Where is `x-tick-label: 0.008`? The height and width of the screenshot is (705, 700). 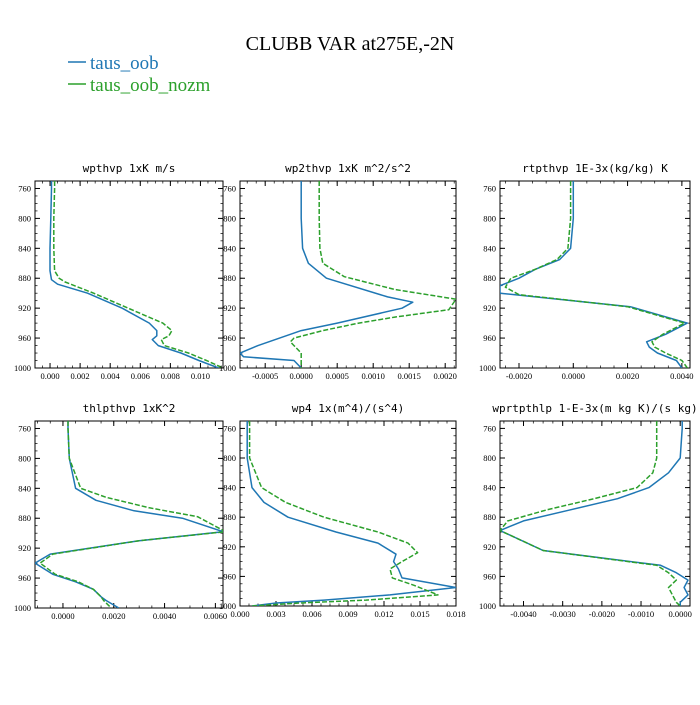 x-tick-label: 0.008 is located at coordinates (170, 376).